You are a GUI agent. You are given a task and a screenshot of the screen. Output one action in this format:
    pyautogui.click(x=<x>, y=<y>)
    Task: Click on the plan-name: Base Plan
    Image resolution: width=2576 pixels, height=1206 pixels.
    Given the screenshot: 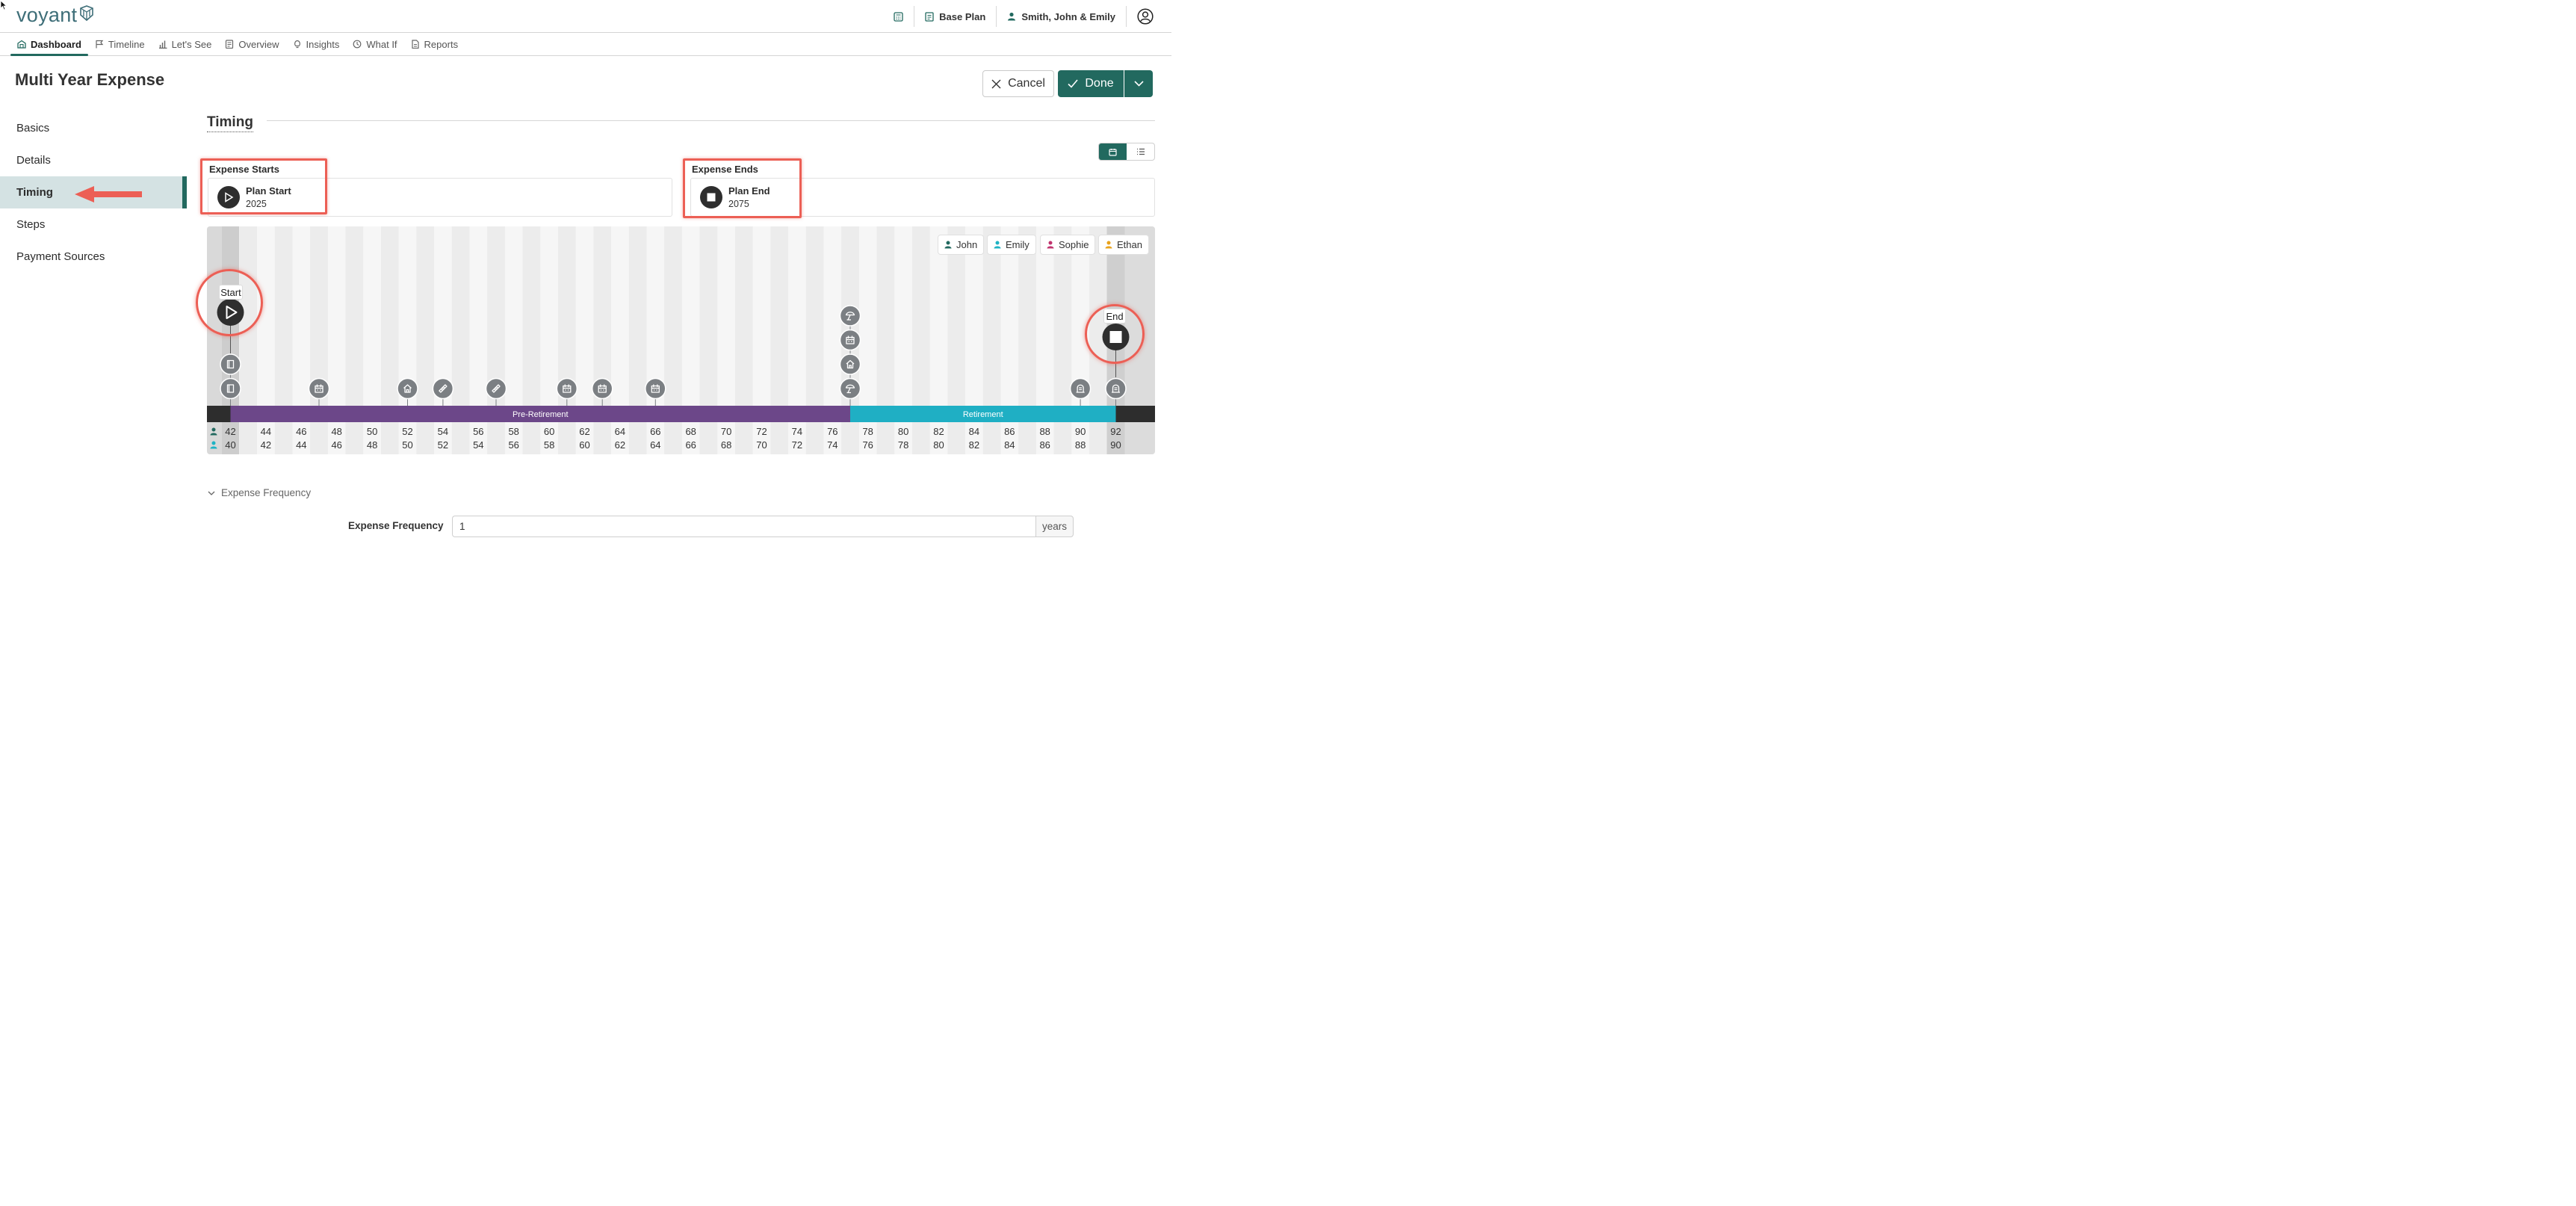 What is the action you would take?
    pyautogui.click(x=962, y=16)
    